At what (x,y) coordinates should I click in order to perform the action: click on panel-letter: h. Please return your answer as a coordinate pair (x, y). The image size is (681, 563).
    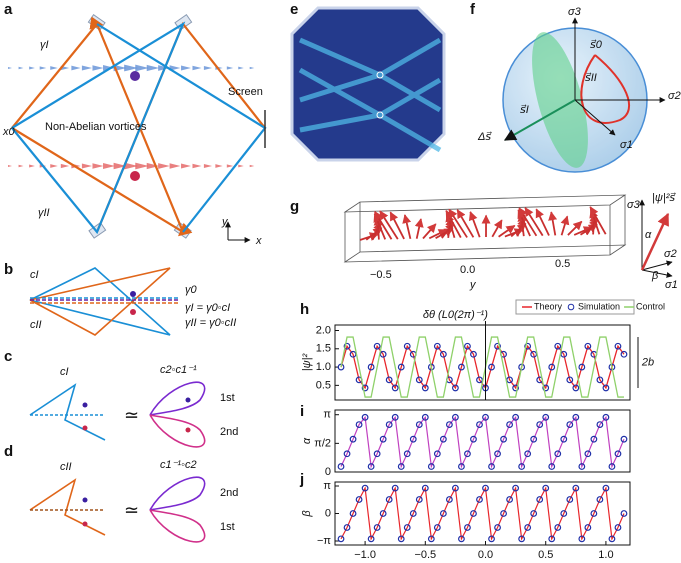
    Looking at the image, I should click on (304, 309).